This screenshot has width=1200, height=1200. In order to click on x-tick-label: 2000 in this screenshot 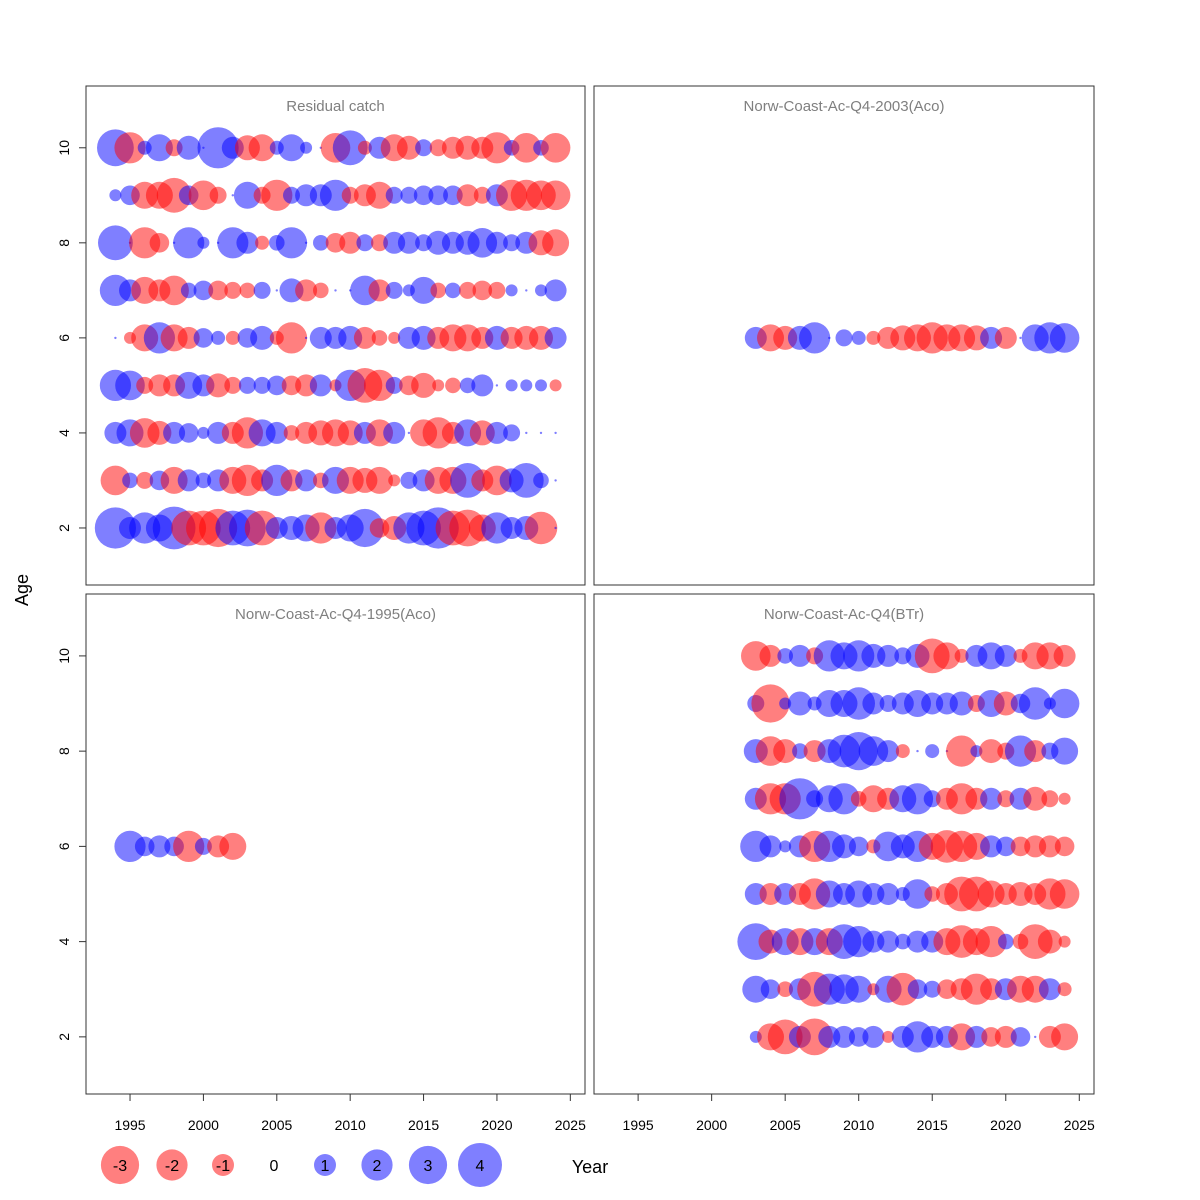, I will do `click(711, 1125)`.